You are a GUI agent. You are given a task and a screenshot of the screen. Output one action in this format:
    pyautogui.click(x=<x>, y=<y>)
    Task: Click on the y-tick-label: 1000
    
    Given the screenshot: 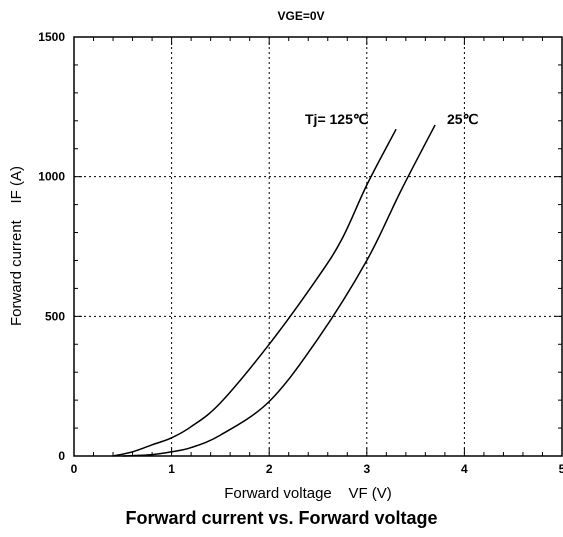 What is the action you would take?
    pyautogui.click(x=51, y=177)
    